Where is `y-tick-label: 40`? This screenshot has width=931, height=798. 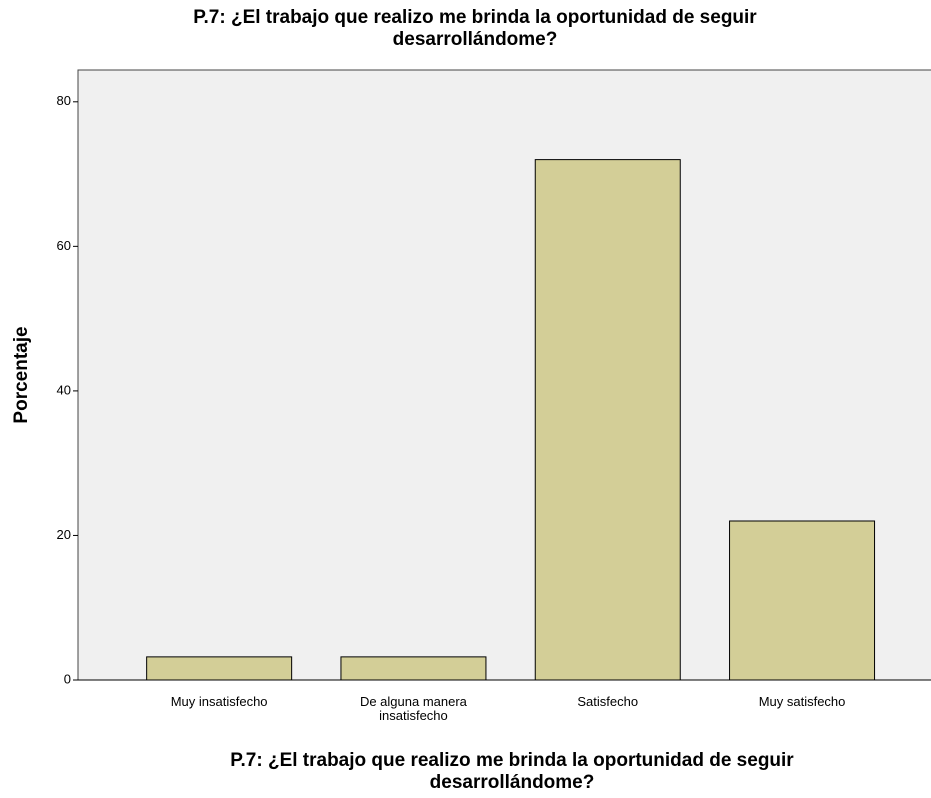
y-tick-label: 40 is located at coordinates (64, 389).